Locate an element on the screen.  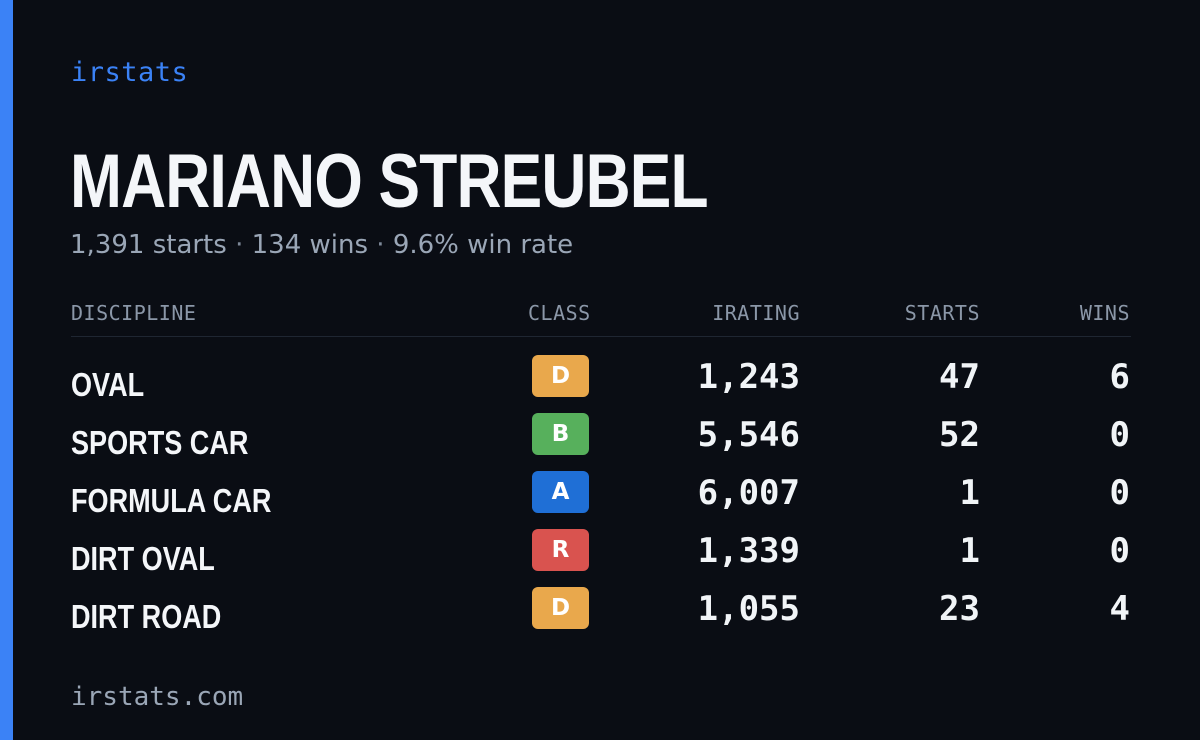
table-row: OVAL D 1,243 47 6 is located at coordinates (601, 382).